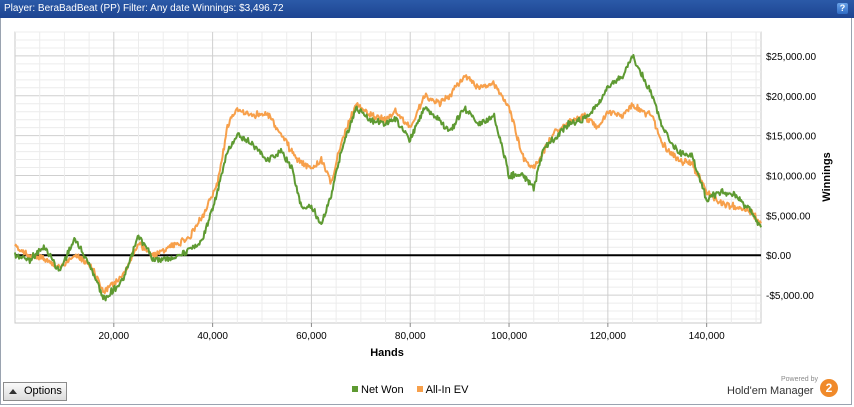 This screenshot has height=407, width=854. I want to click on y-axis-label: Winnings, so click(827, 176).